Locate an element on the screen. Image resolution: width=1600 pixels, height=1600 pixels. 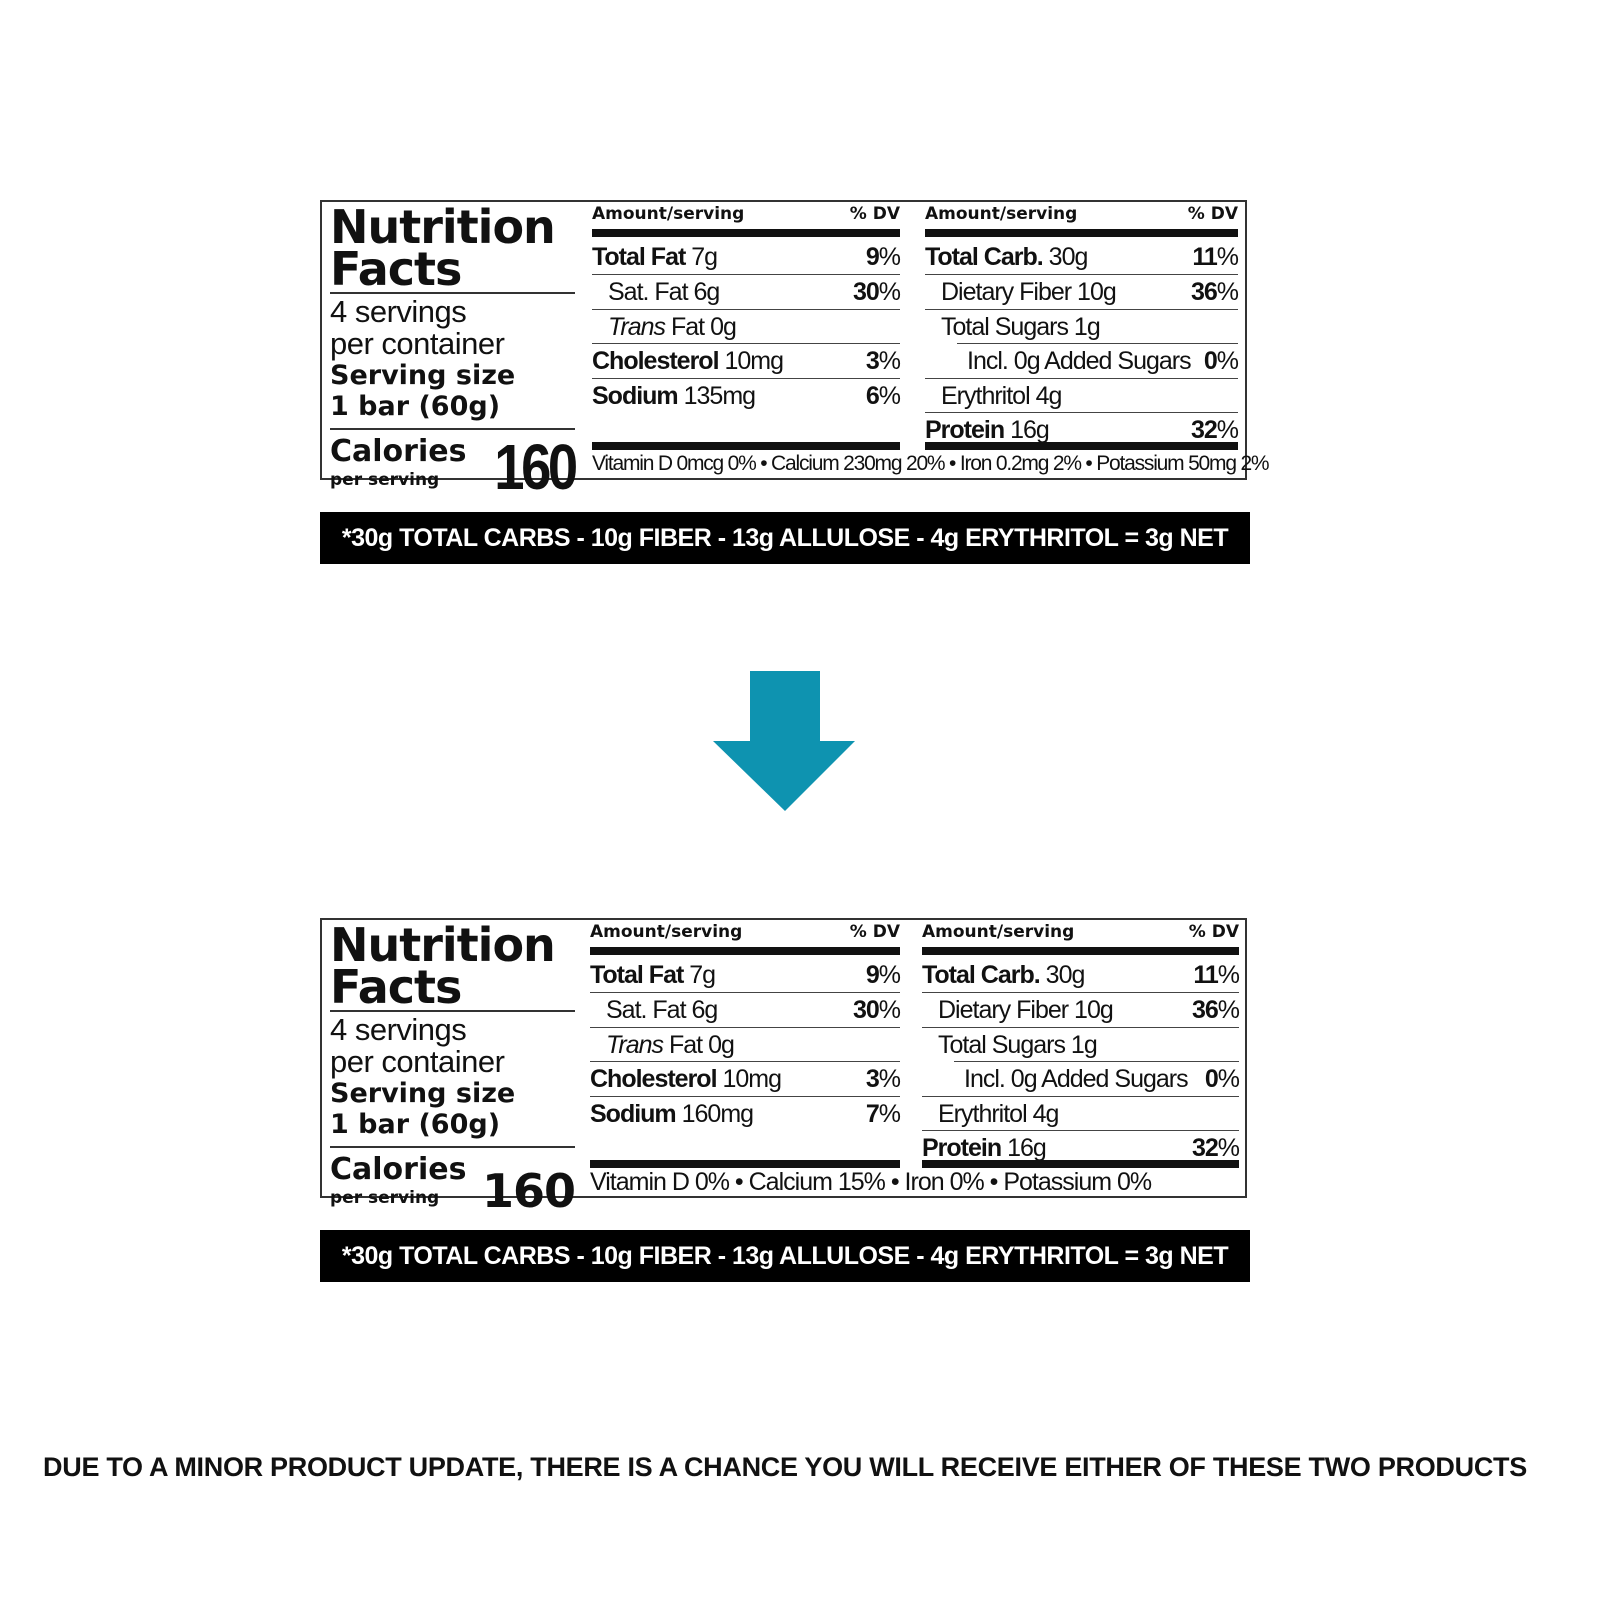
title-line-1: Nutrition is located at coordinates (443, 227).